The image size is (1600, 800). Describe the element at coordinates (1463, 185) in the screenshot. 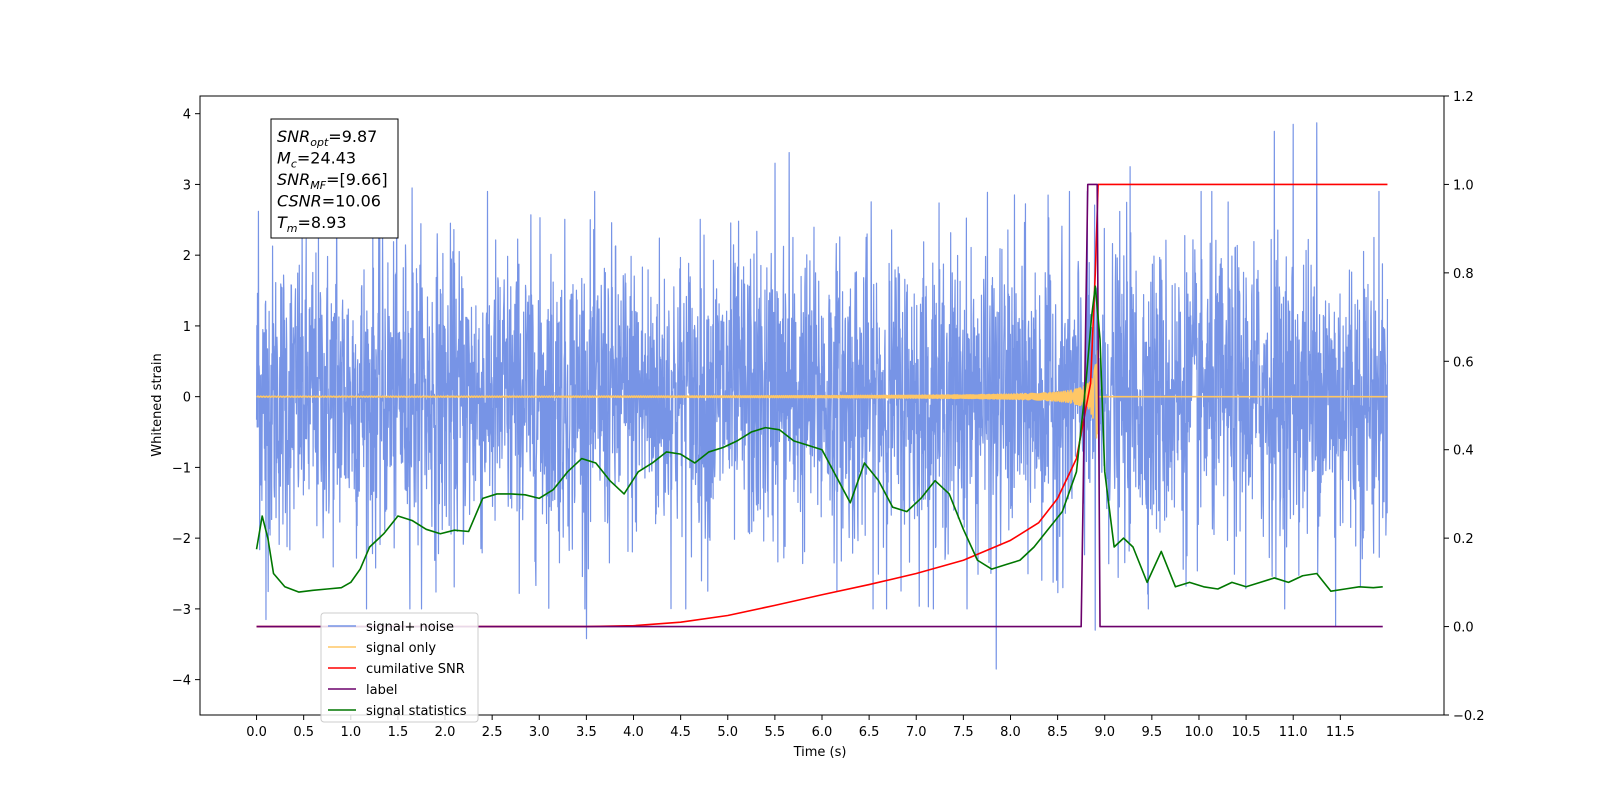

I see `y2-tick-label: 1.0` at that location.